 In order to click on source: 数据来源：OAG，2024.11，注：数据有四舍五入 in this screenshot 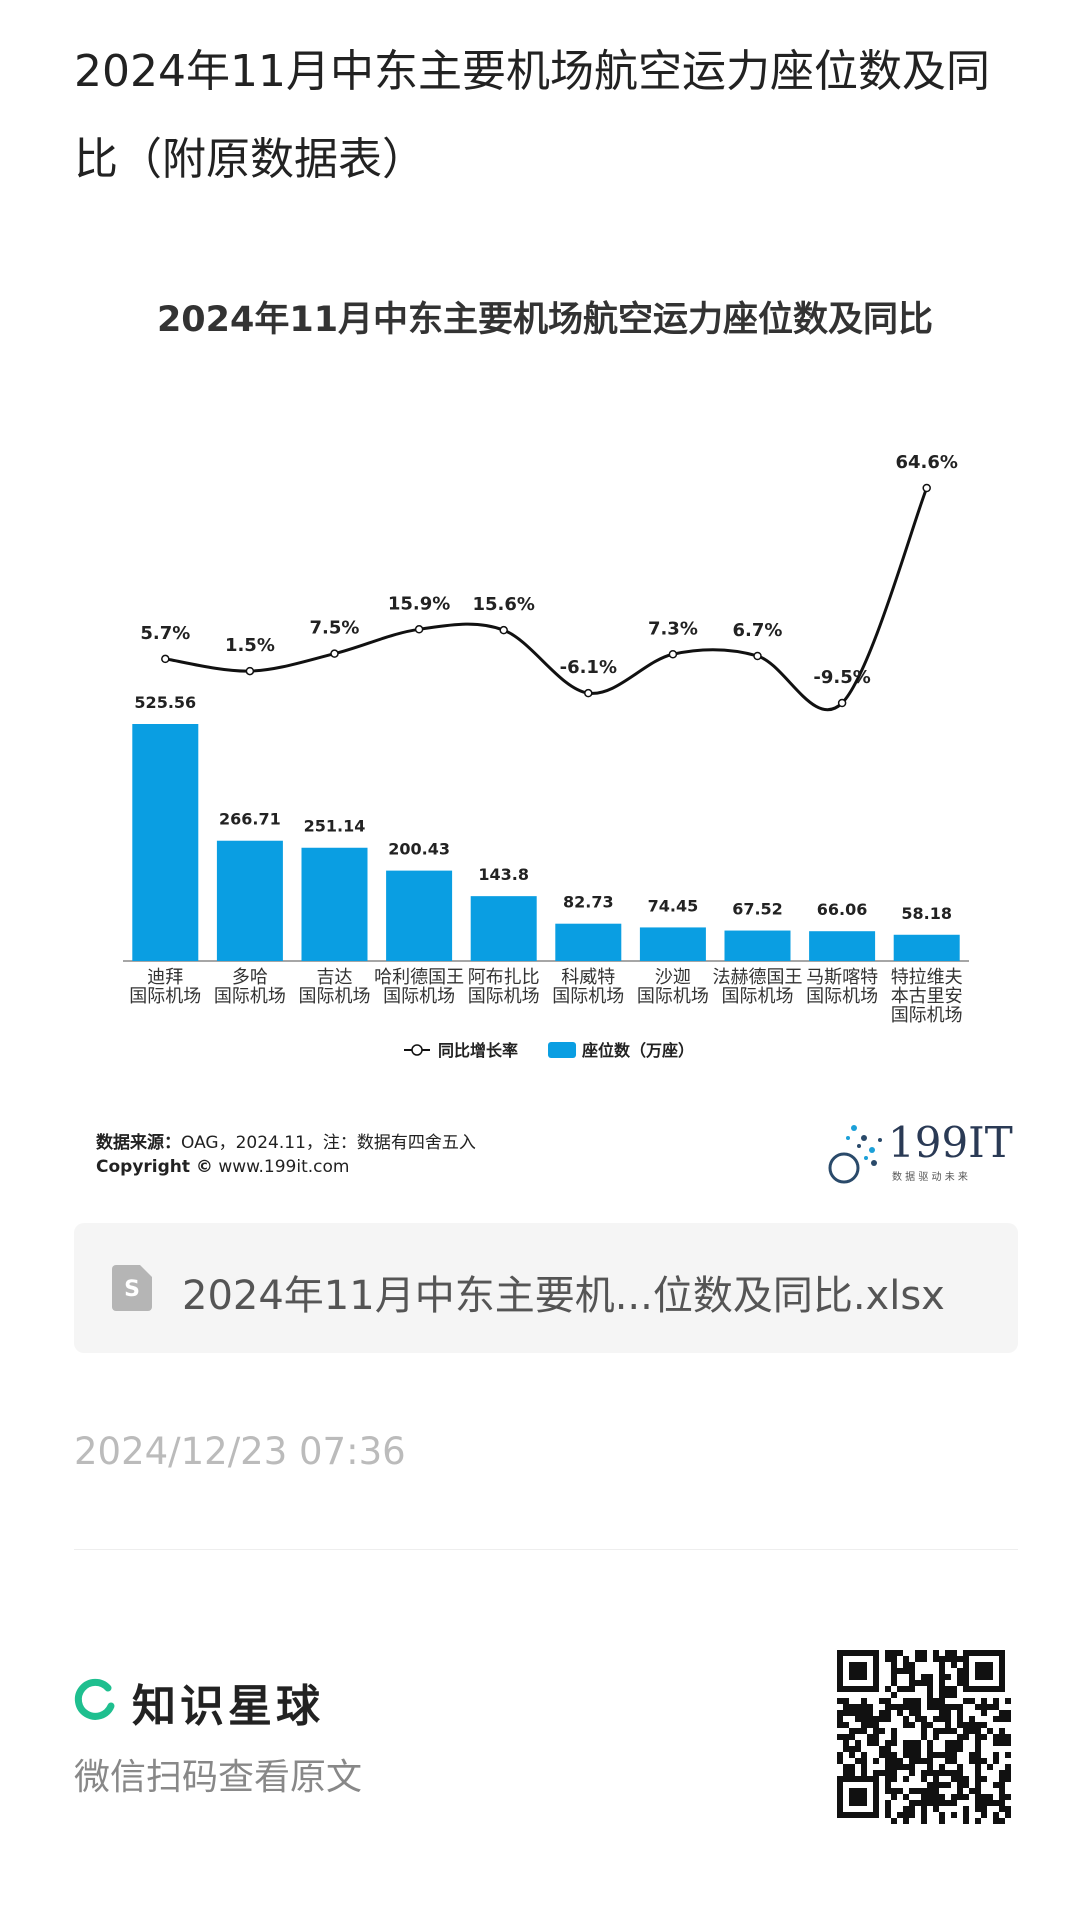, I will do `click(286, 1140)`.